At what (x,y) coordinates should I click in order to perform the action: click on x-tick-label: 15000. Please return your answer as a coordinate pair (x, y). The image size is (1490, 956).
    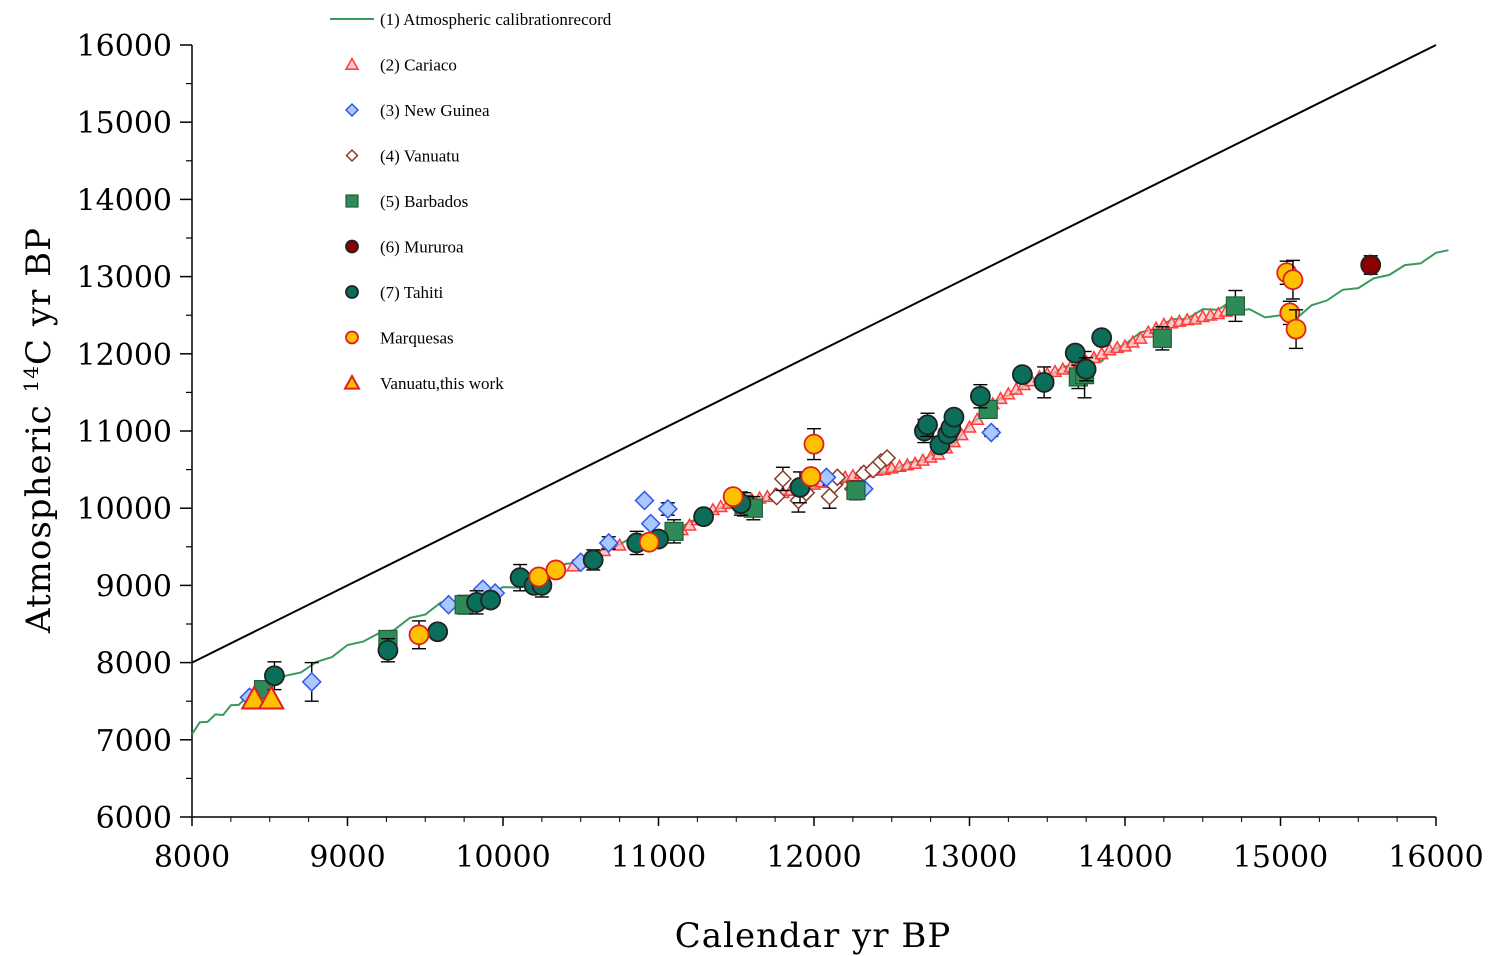
    Looking at the image, I should click on (1280, 857).